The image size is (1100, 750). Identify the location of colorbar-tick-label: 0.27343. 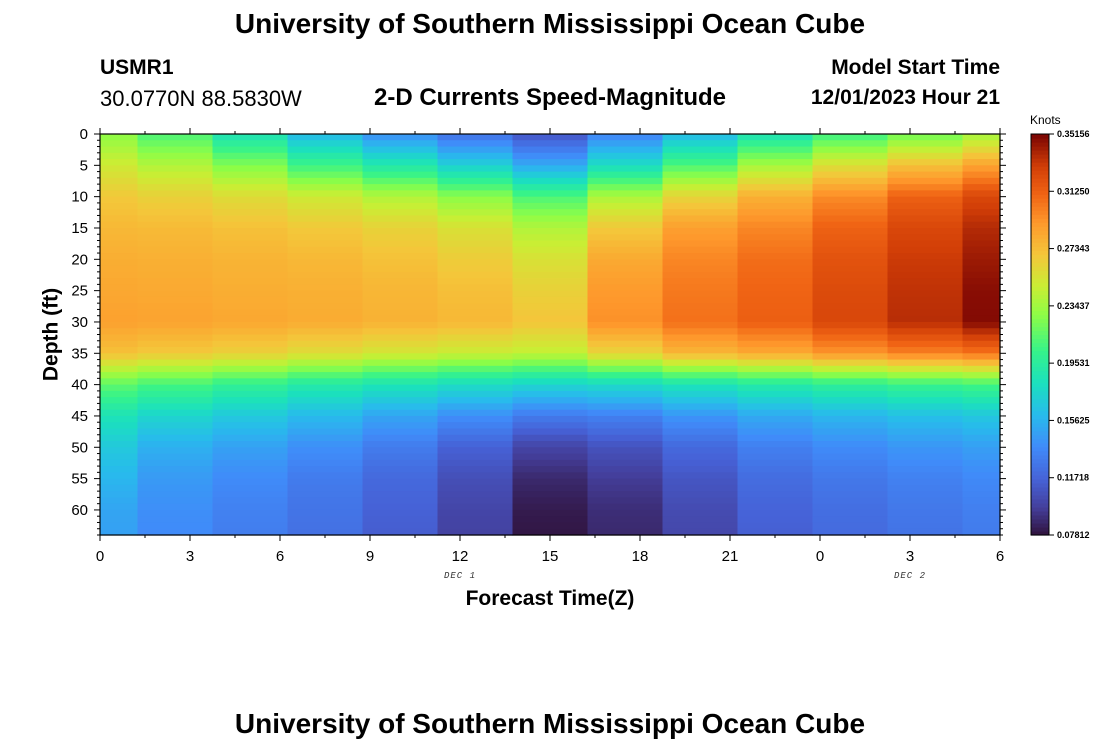
(1073, 249).